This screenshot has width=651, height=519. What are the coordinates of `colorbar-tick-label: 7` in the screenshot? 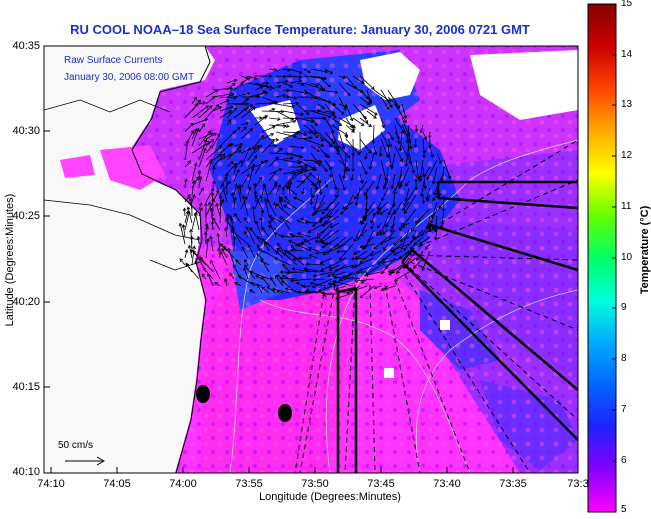 It's located at (624, 409).